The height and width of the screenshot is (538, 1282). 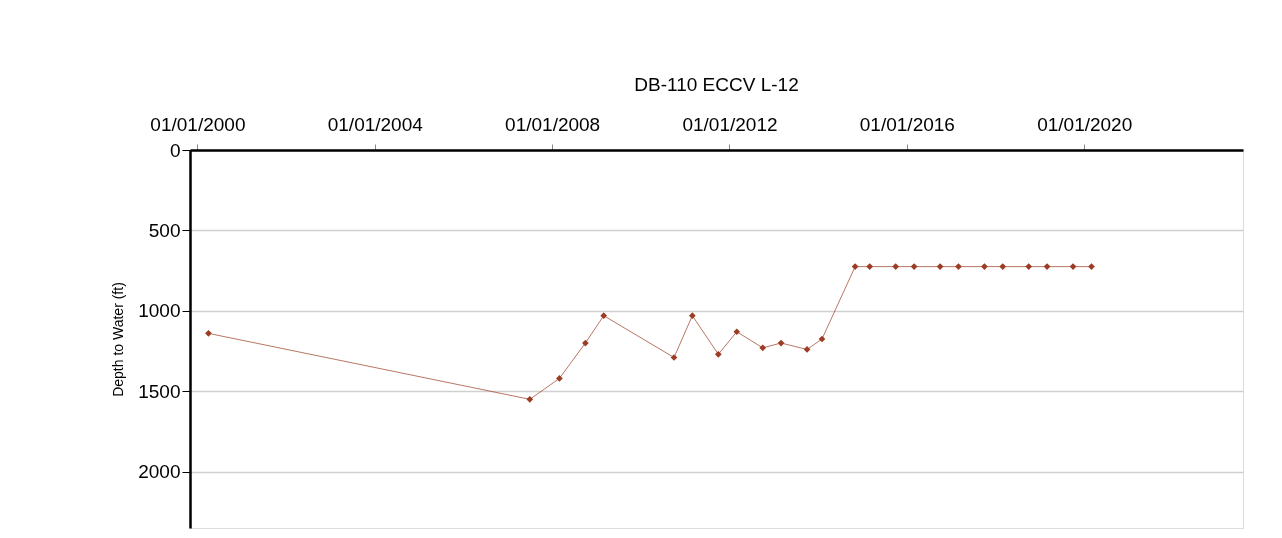 What do you see at coordinates (164, 230) in the screenshot?
I see `y-tick-label: 500` at bounding box center [164, 230].